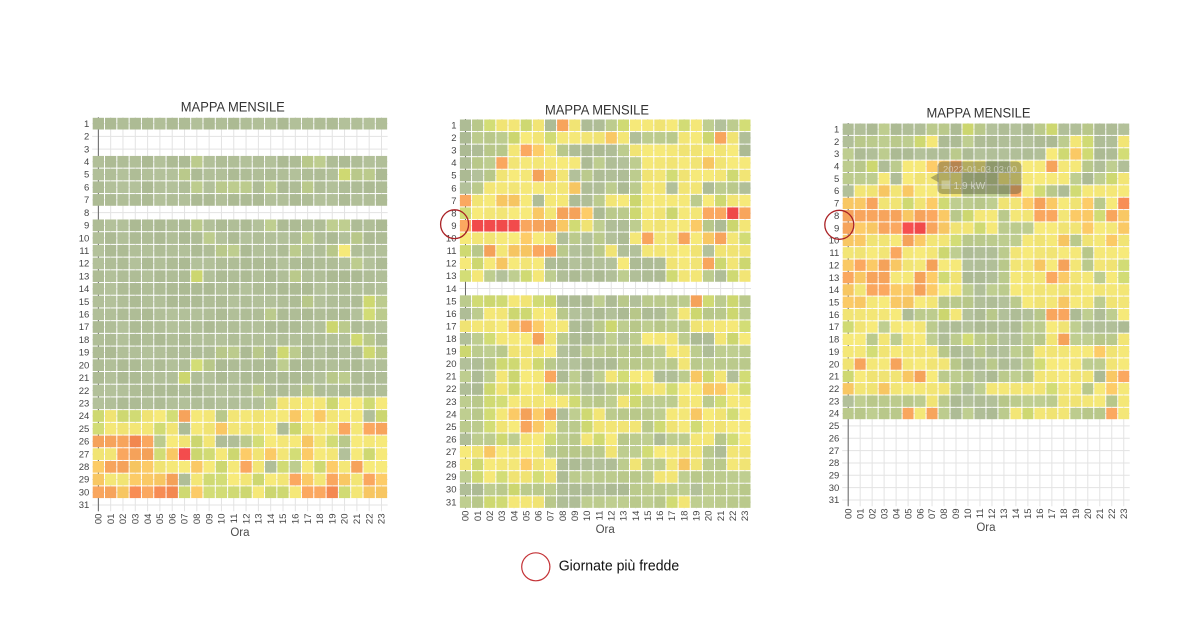 This screenshot has width=1200, height=630. What do you see at coordinates (970, 186) in the screenshot?
I see `svg-text: 1.9 kW` at bounding box center [970, 186].